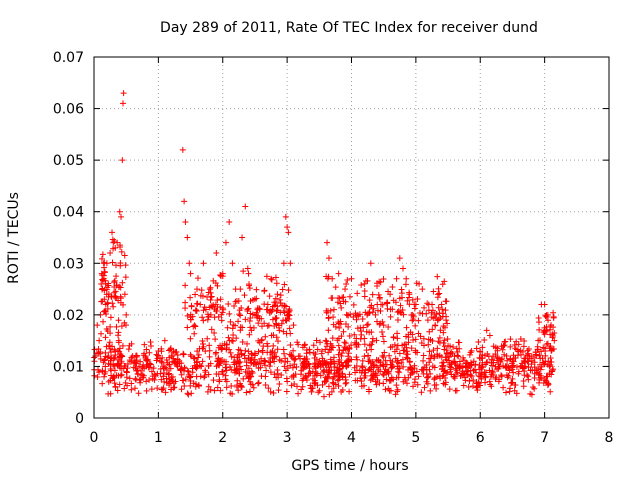 The height and width of the screenshot is (480, 640). What do you see at coordinates (222, 438) in the screenshot?
I see `x-tick-label: 2` at bounding box center [222, 438].